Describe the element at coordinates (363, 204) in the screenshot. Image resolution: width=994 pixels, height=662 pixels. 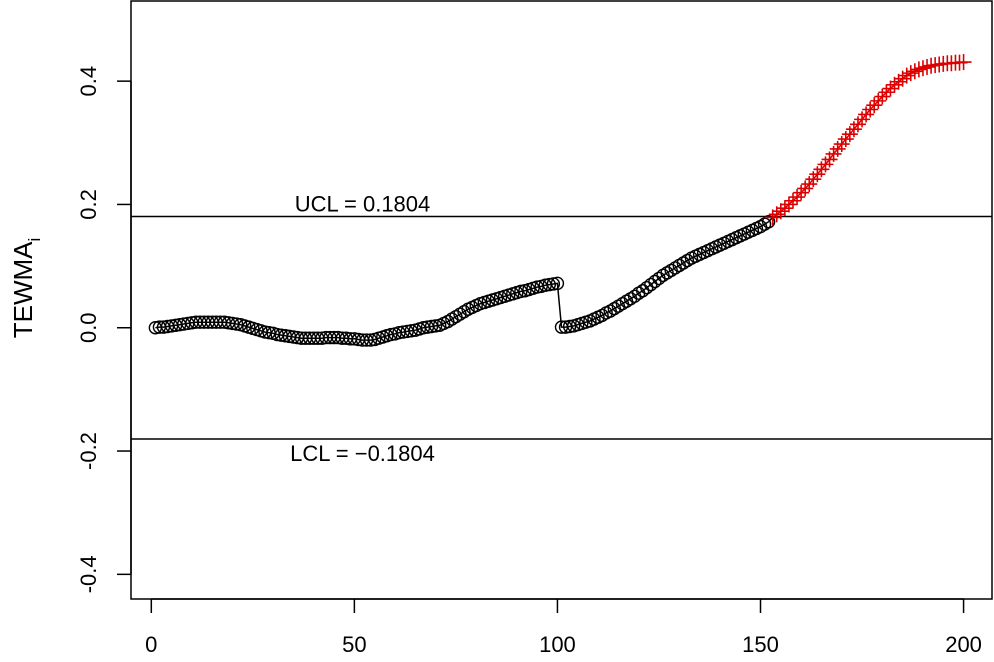
I see `ucl-label: UCL = 0.1804` at that location.